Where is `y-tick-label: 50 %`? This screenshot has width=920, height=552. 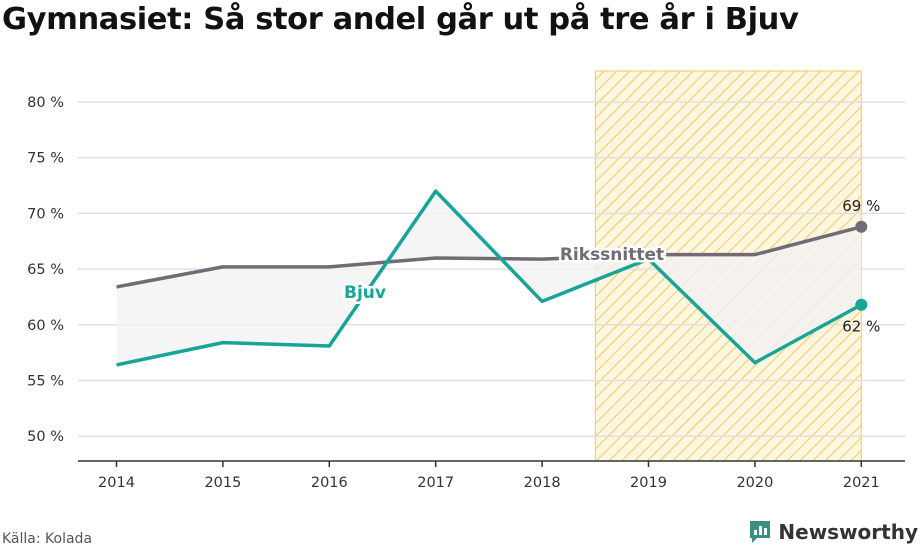 y-tick-label: 50 % is located at coordinates (45, 437).